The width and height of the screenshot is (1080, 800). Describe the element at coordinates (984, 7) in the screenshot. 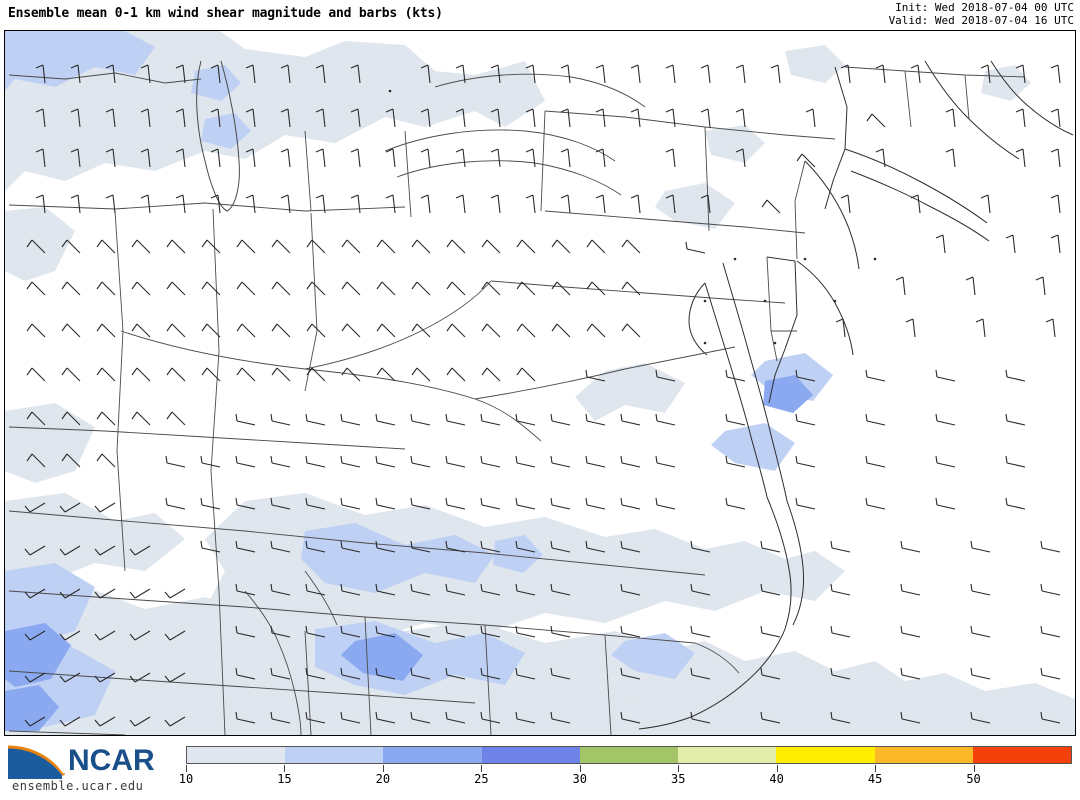

I see `init-time-label: Init: Wed 2018-07-04 00 UTC` at that location.